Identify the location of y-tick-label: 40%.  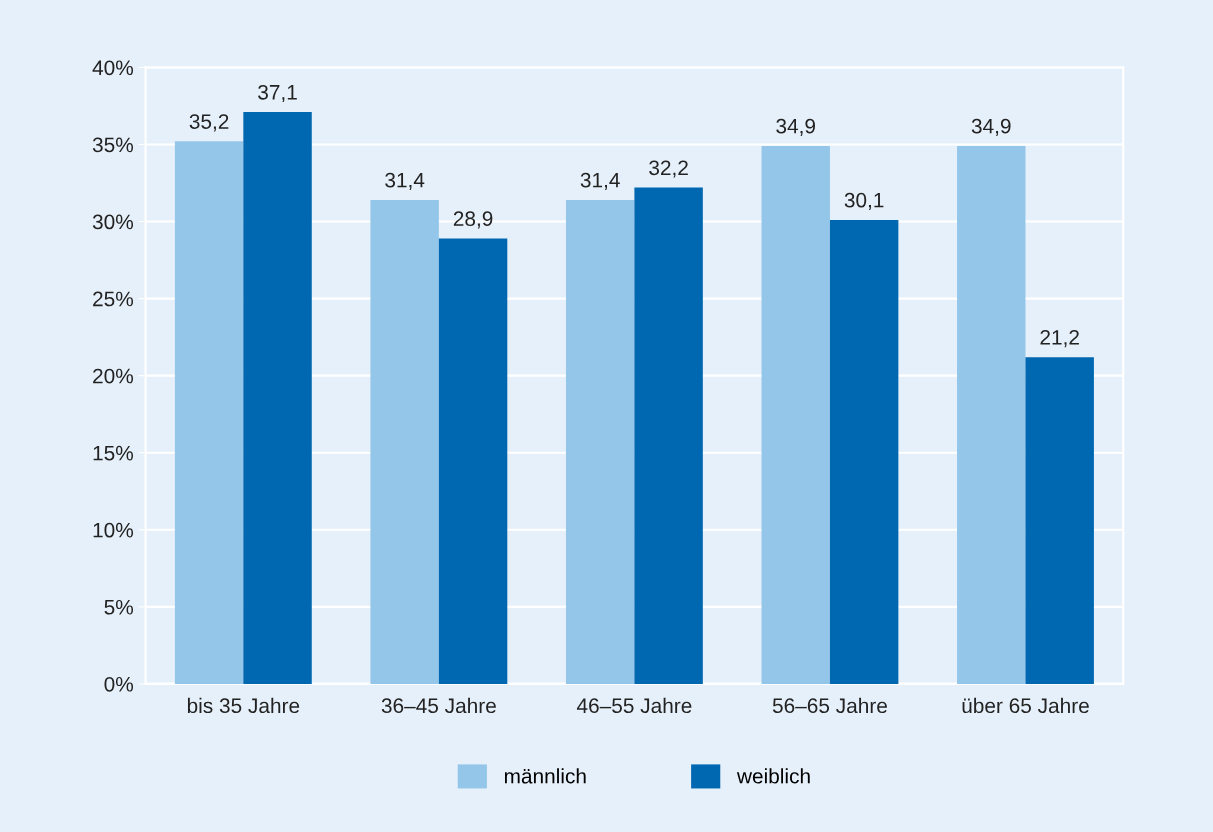
(113, 68).